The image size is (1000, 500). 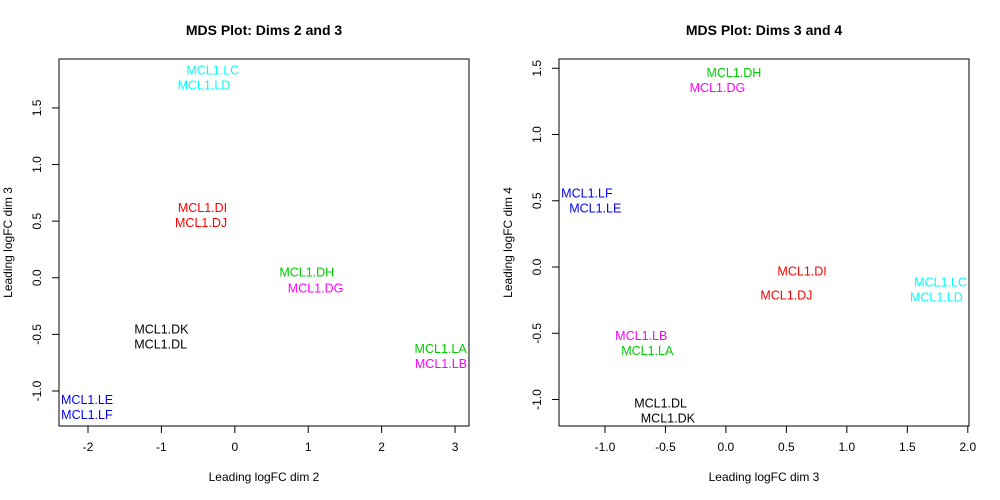 What do you see at coordinates (605, 447) in the screenshot?
I see `x-tick-label: -1.0` at bounding box center [605, 447].